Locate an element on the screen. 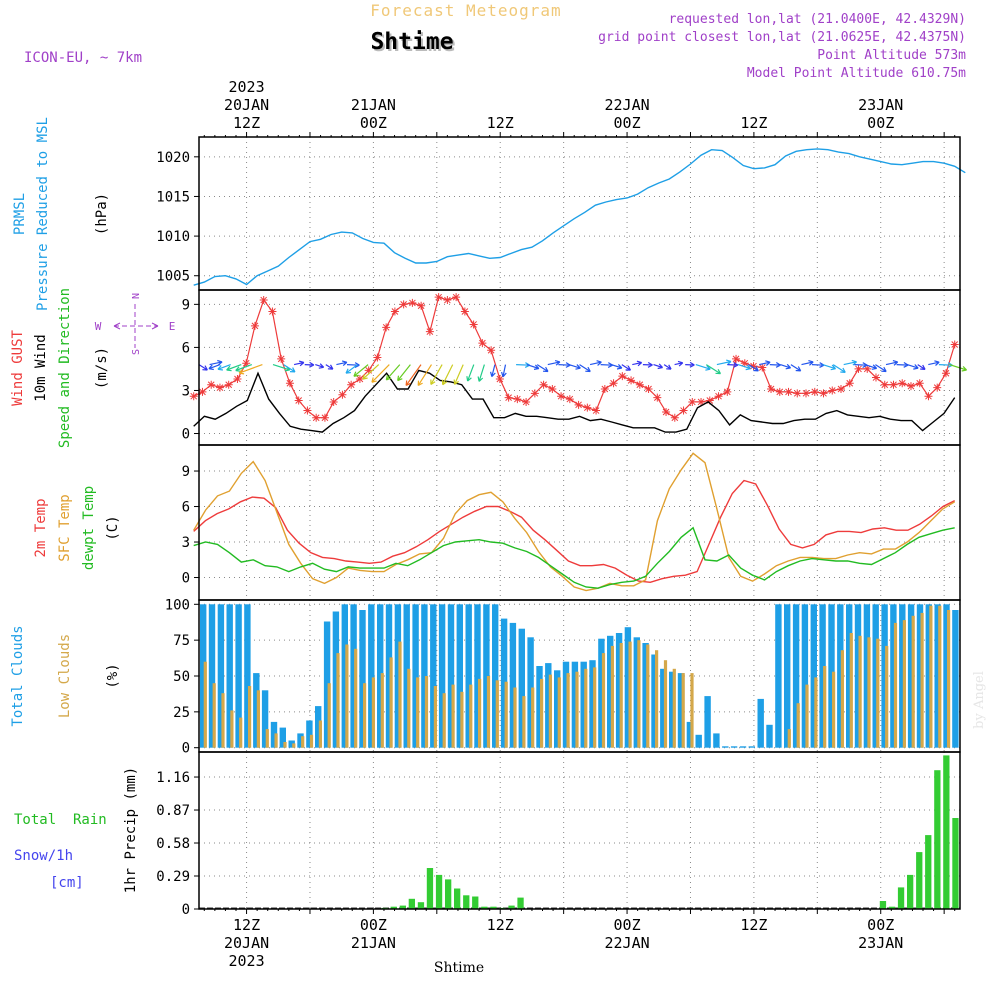 The height and width of the screenshot is (1000, 1000). tsfc-label: SFC Temp is located at coordinates (65, 527).